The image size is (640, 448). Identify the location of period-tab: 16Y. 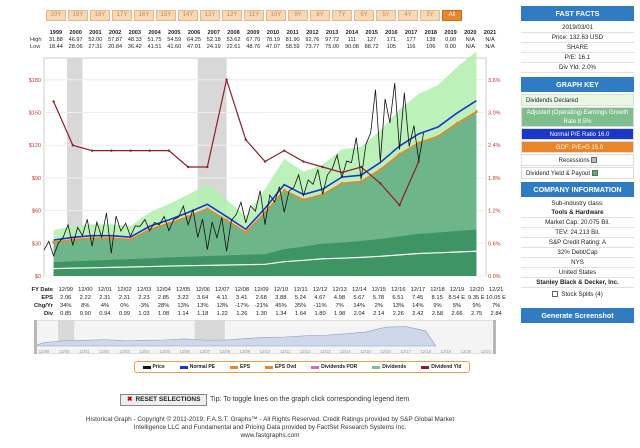
(144, 15).